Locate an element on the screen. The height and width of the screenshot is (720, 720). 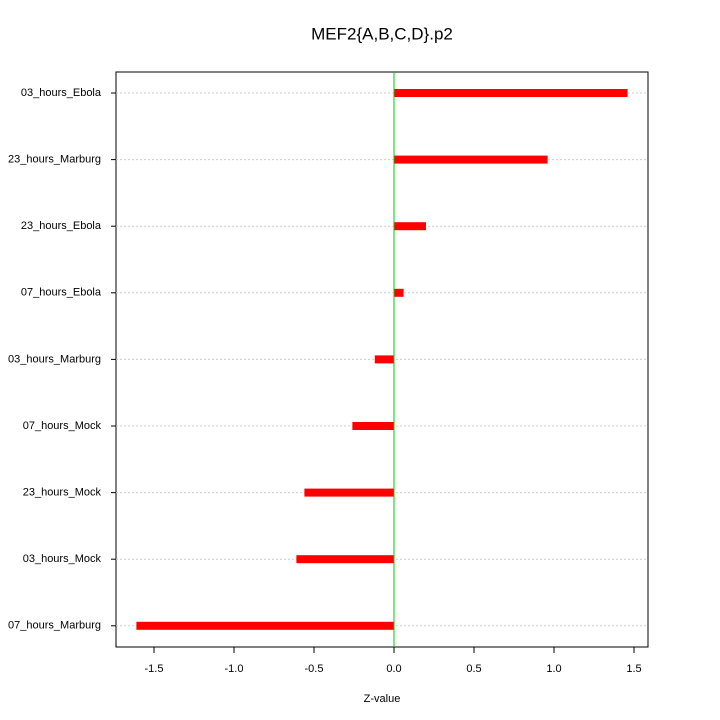
x-tick-label: 0.5 is located at coordinates (473, 669).